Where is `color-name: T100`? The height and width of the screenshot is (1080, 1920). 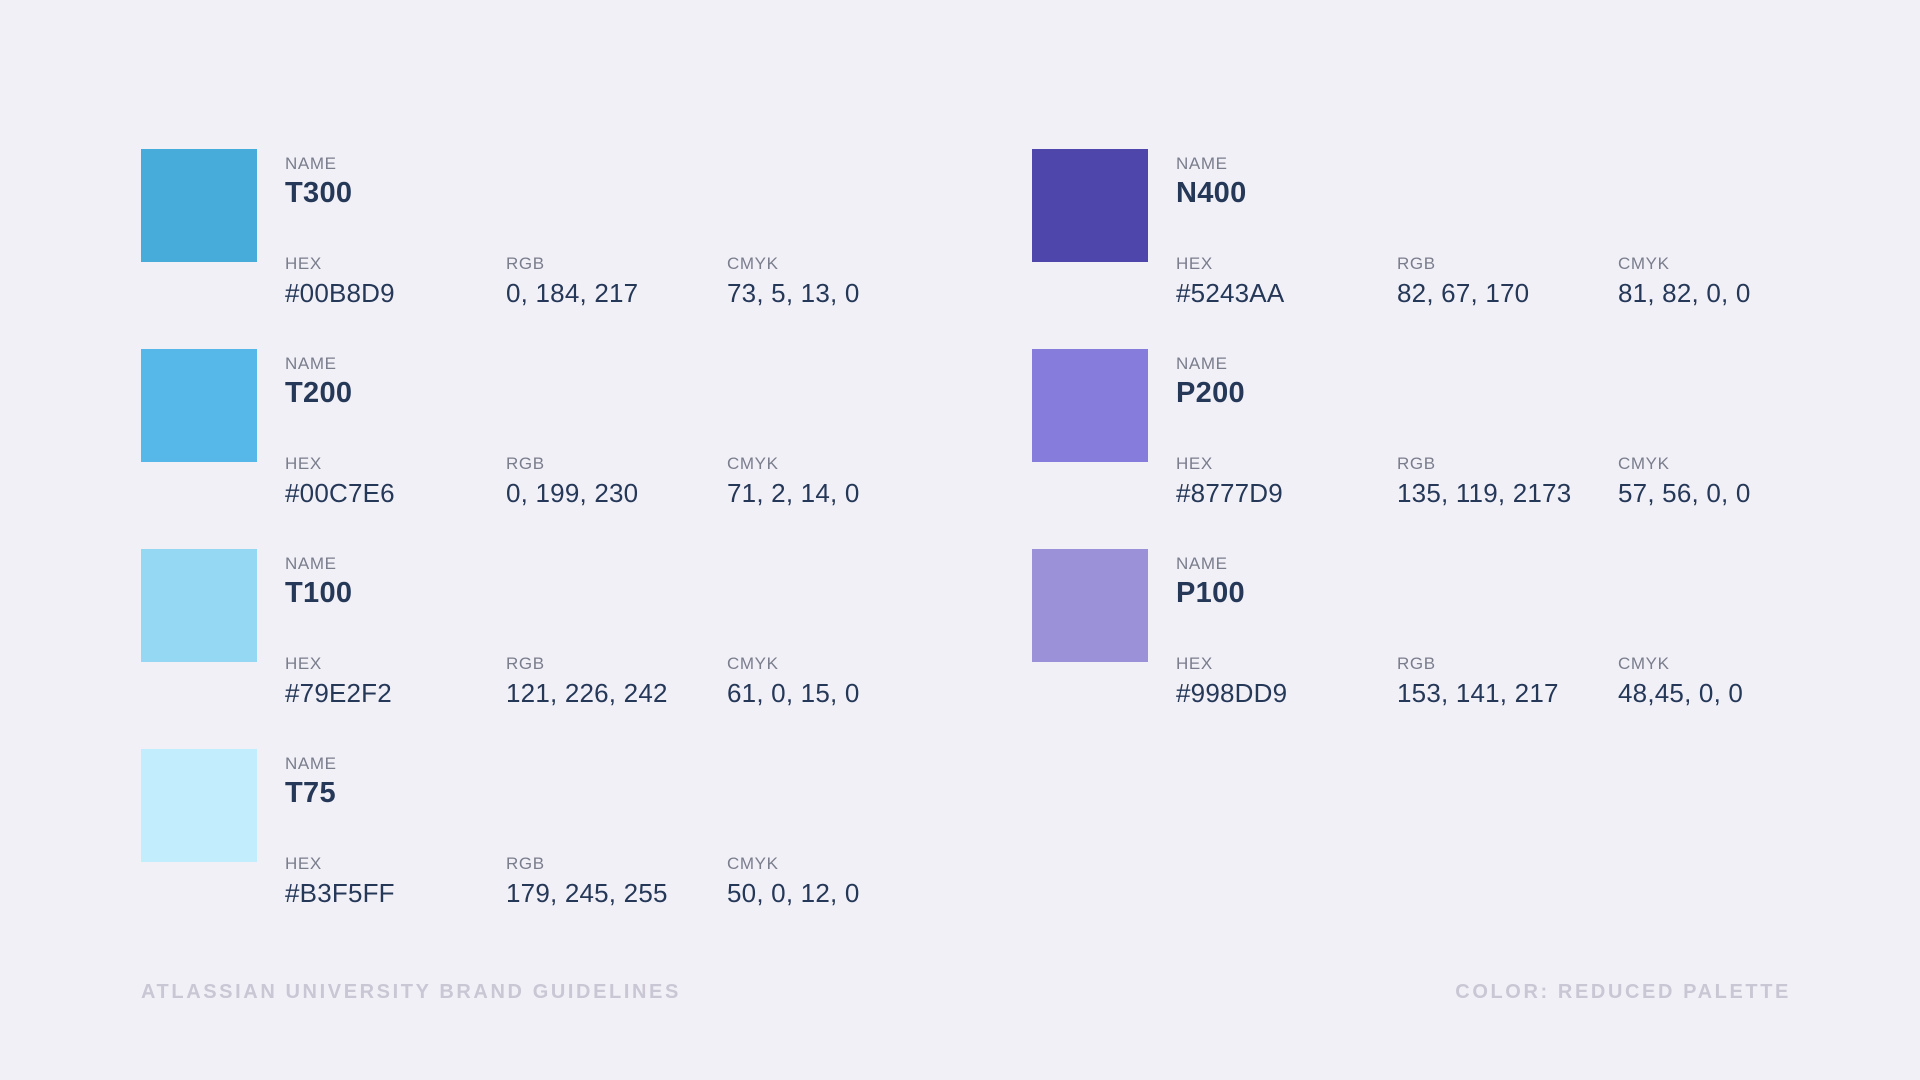
color-name: T100 is located at coordinates (319, 593).